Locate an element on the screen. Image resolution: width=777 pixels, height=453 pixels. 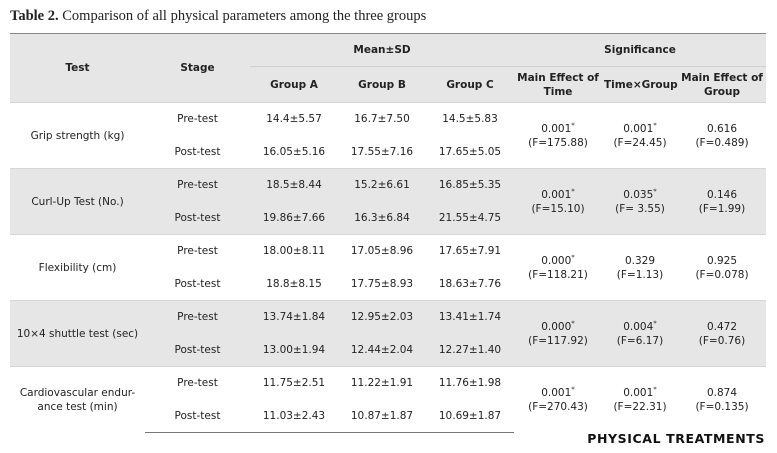
header-mean-sd: Mean±SD is located at coordinates (382, 50).